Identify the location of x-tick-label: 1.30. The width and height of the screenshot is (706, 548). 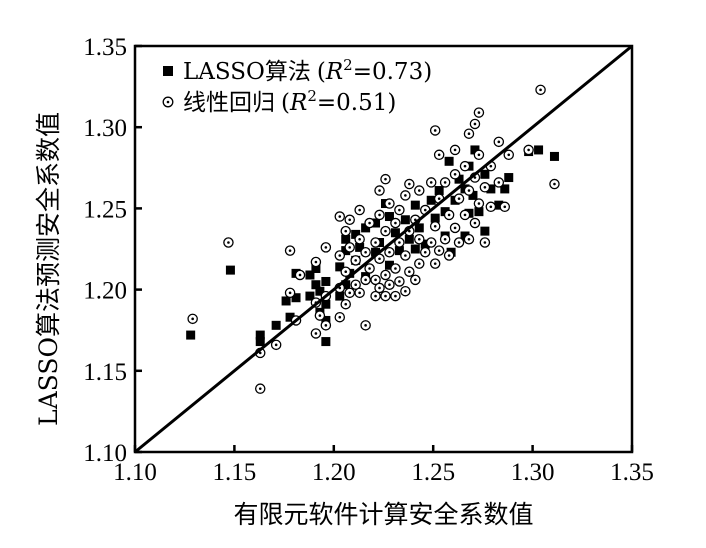
(533, 472).